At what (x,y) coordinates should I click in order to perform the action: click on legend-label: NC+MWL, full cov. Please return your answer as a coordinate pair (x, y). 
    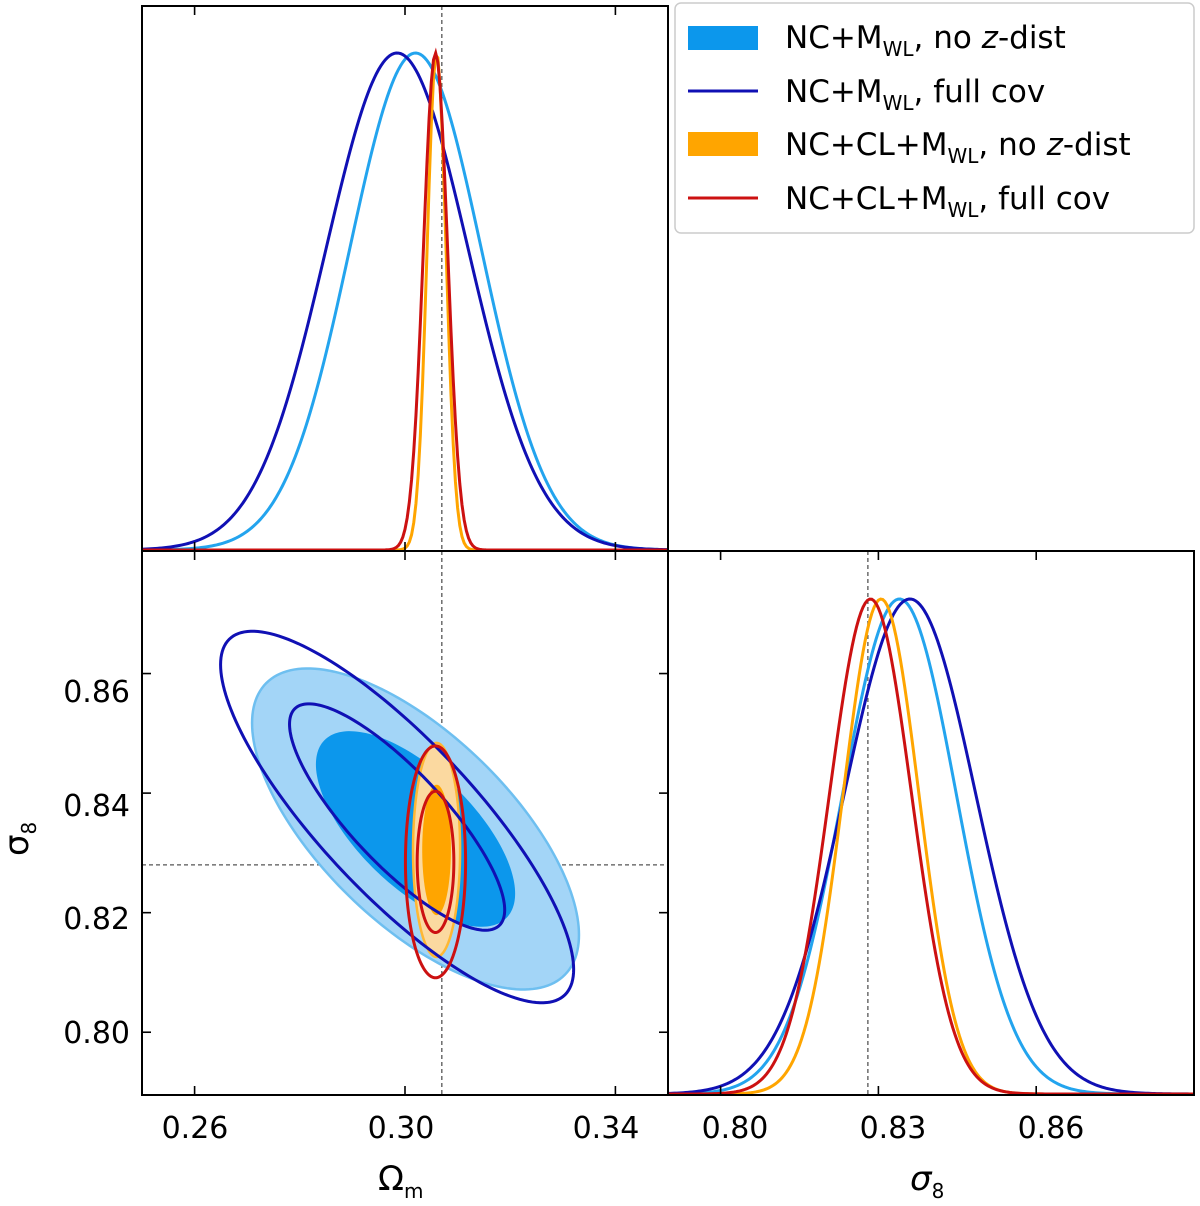
    Looking at the image, I should click on (915, 94).